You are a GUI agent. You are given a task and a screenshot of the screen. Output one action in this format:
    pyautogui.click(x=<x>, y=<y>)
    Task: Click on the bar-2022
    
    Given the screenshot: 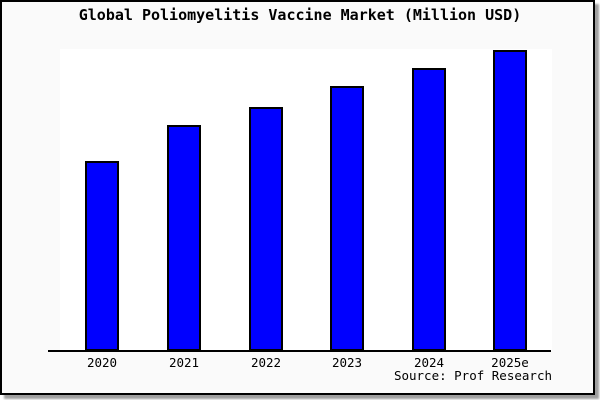 What is the action you would take?
    pyautogui.click(x=266, y=229)
    